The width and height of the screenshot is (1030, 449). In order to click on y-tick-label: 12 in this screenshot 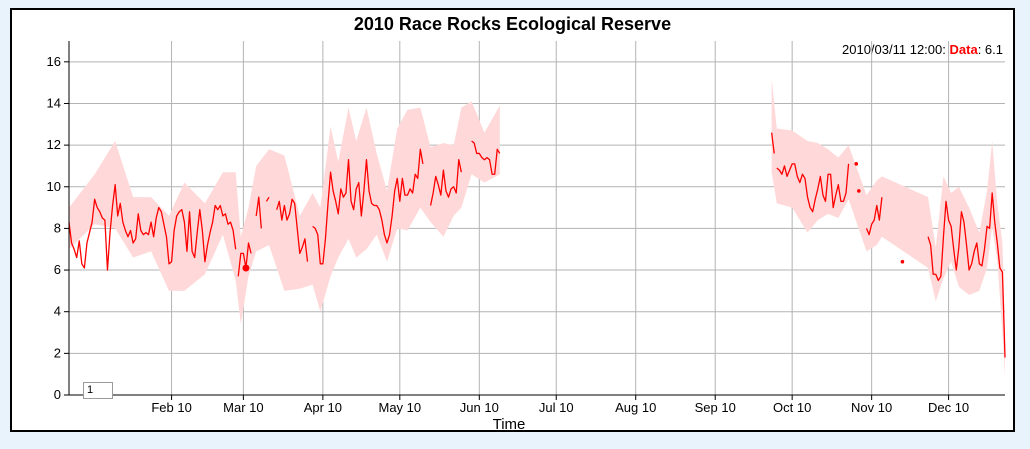, I will do `click(54, 144)`.